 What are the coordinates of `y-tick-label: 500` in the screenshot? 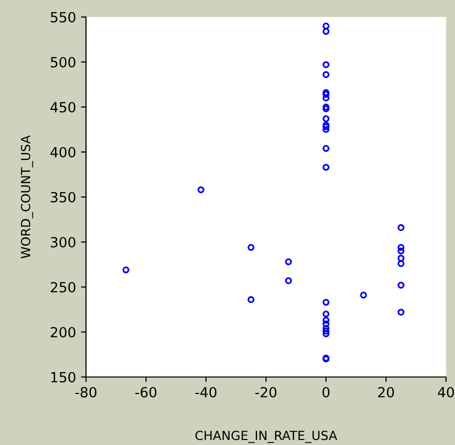 It's located at (63, 62).